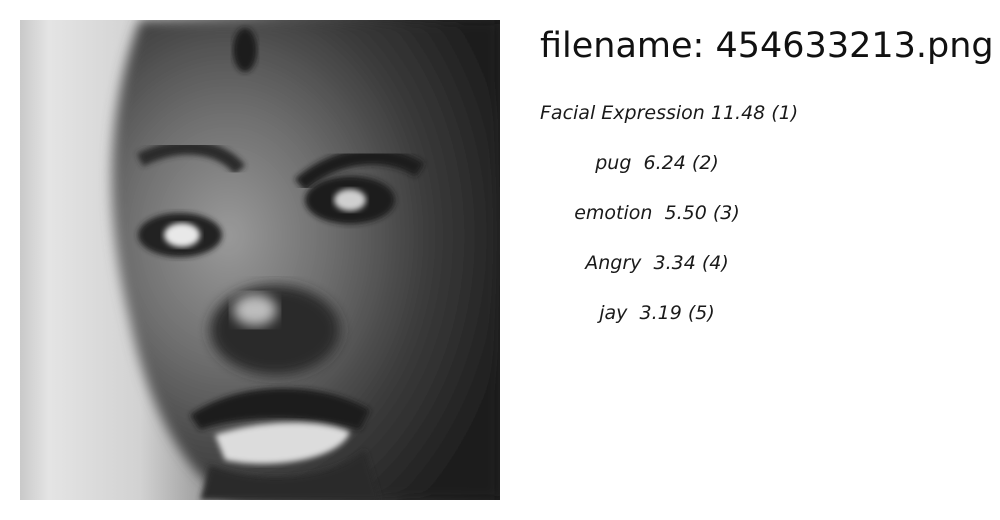 This screenshot has height=520, width=1000. Describe the element at coordinates (657, 213) in the screenshot. I see `label-item-3: emotion 5.50 (3)` at that location.